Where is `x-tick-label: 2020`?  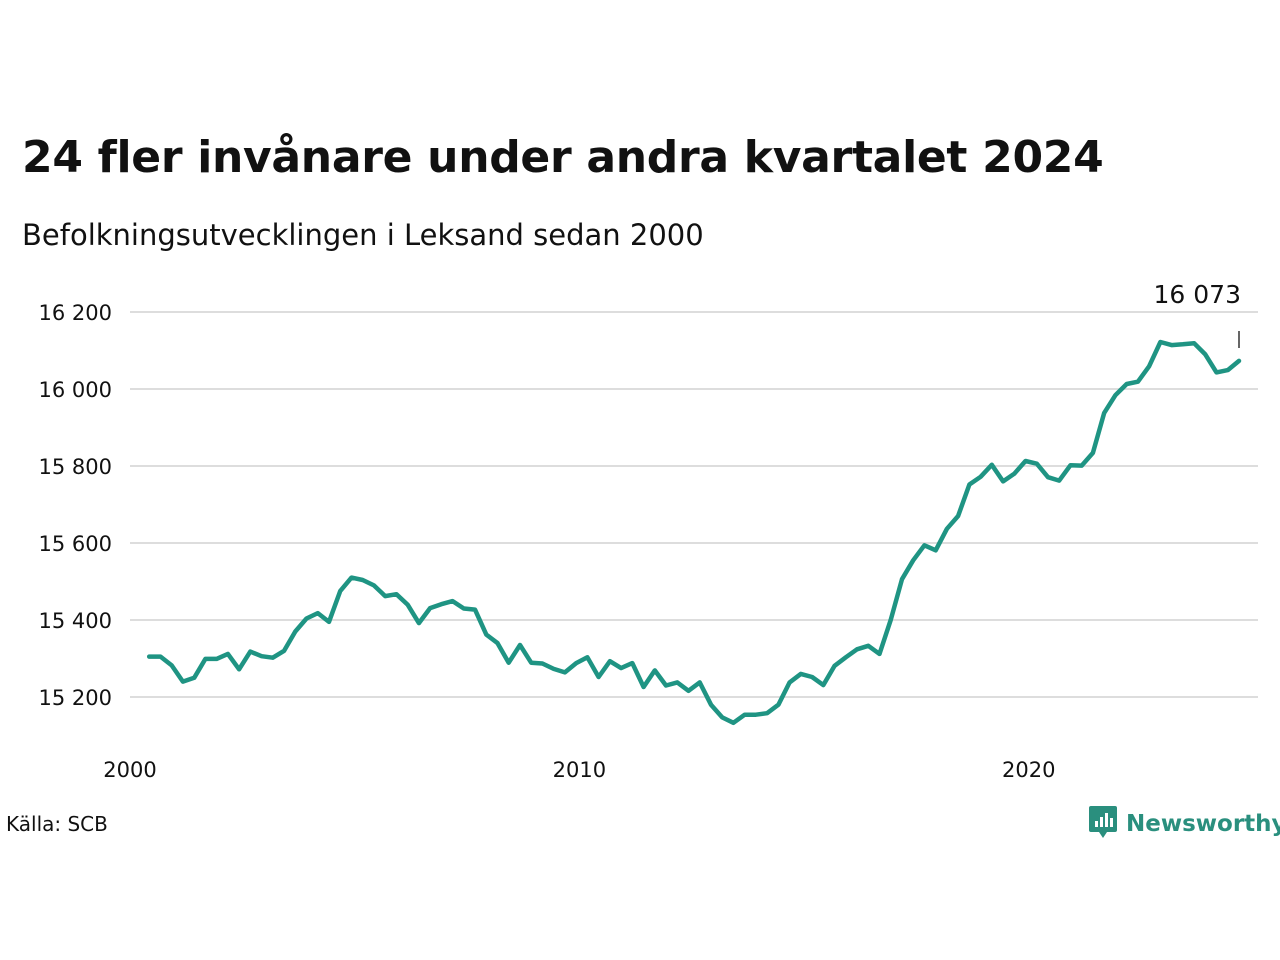
x-tick-label: 2020 is located at coordinates (1028, 770).